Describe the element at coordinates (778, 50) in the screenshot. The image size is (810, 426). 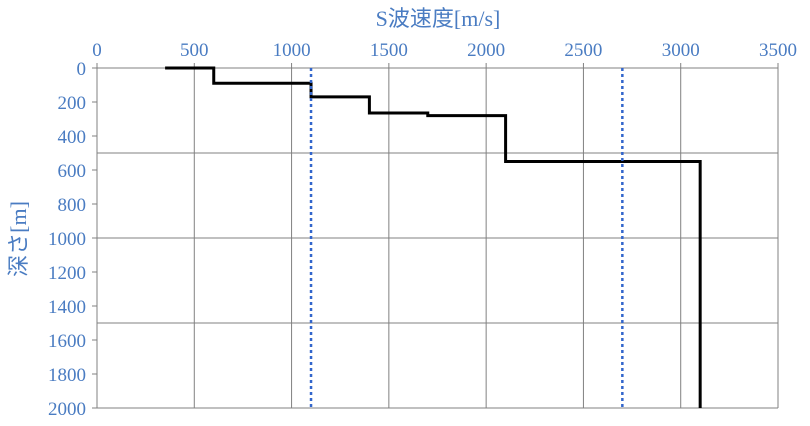
I see `x-tick-label: 3500` at that location.